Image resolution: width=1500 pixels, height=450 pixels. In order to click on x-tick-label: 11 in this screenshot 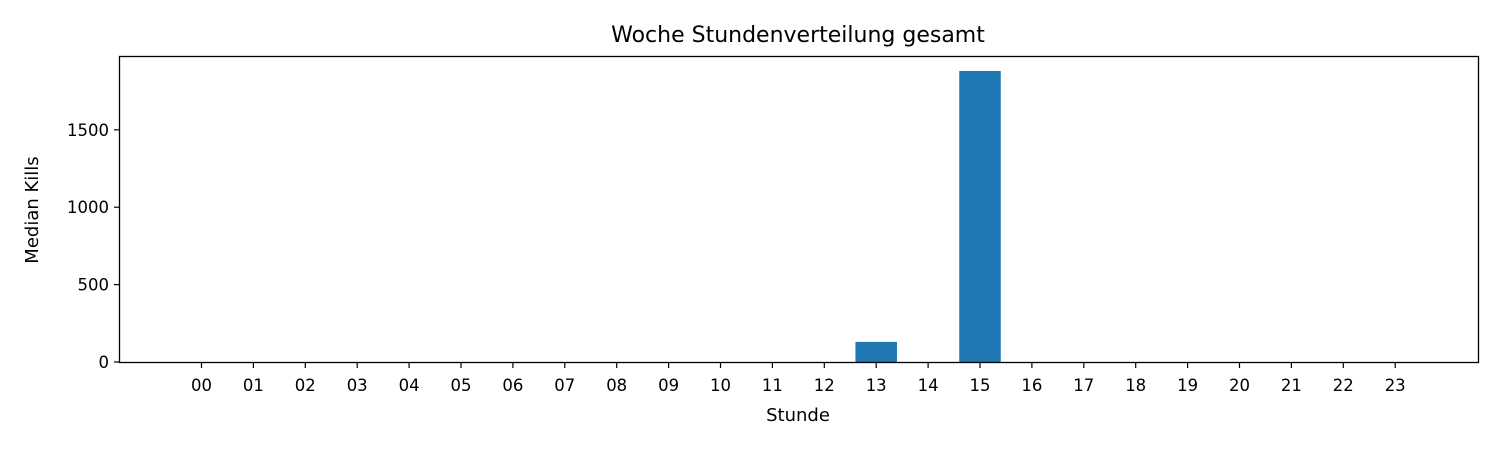, I will do `click(772, 385)`.